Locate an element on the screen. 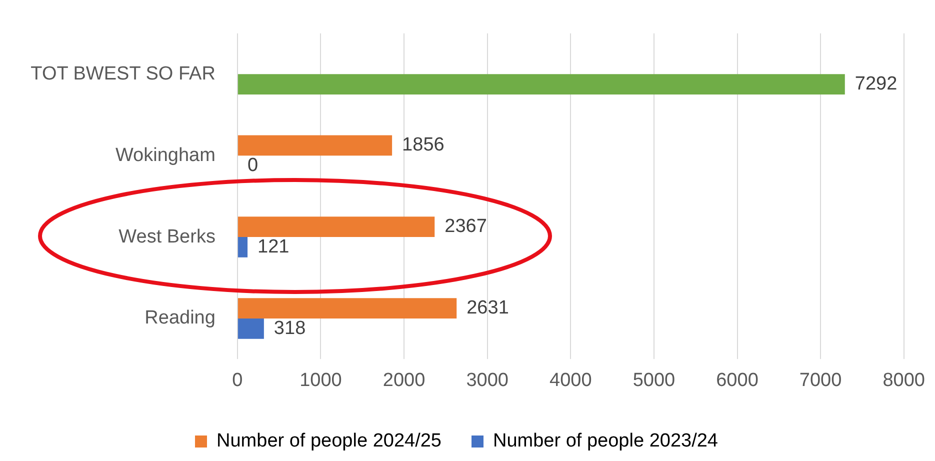  legend-label: Number of people 2023/24 is located at coordinates (605, 441).